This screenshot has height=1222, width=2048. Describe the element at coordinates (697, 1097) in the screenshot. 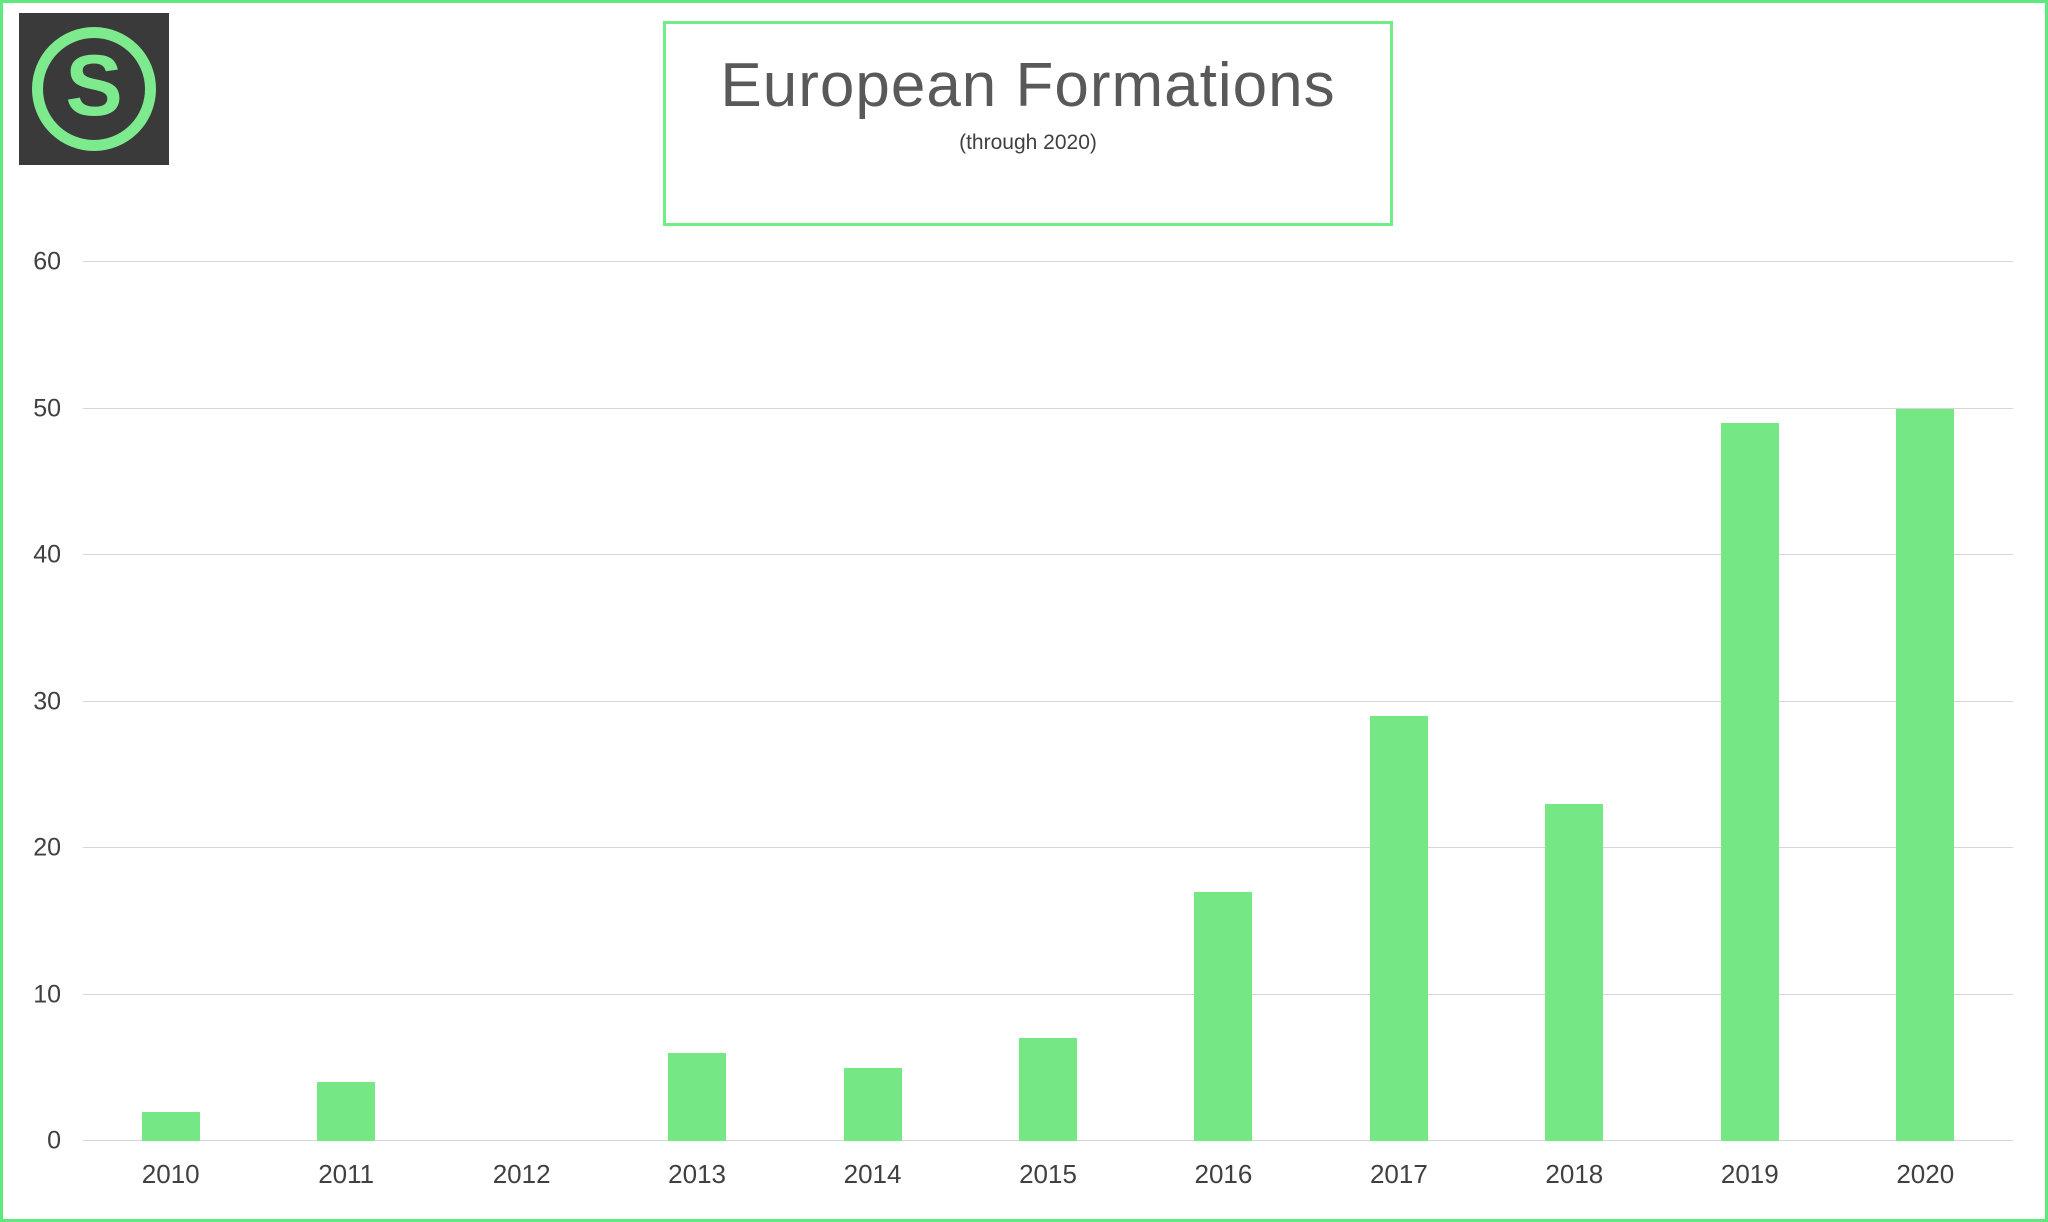

I see `bar-2013` at that location.